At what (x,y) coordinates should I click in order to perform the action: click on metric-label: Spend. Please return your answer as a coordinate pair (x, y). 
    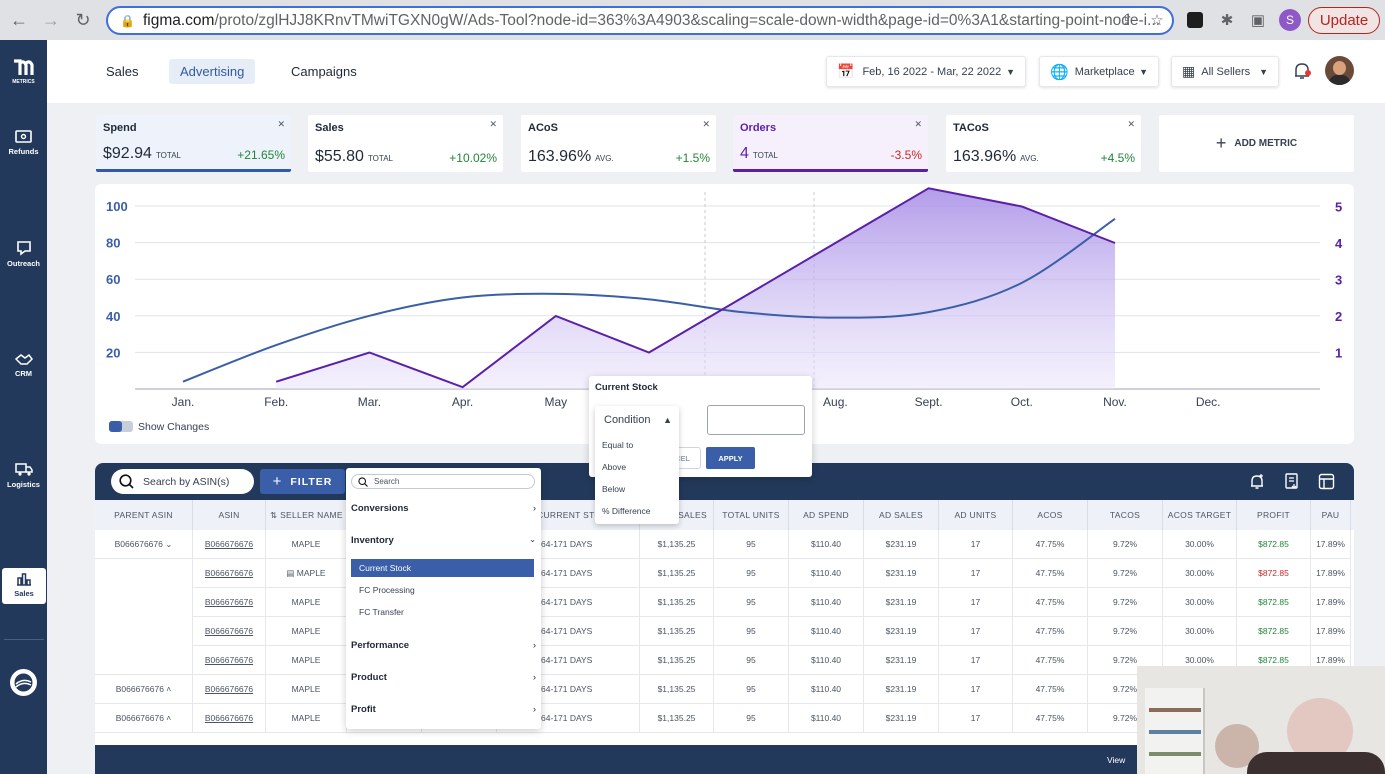
    Looking at the image, I should click on (120, 128).